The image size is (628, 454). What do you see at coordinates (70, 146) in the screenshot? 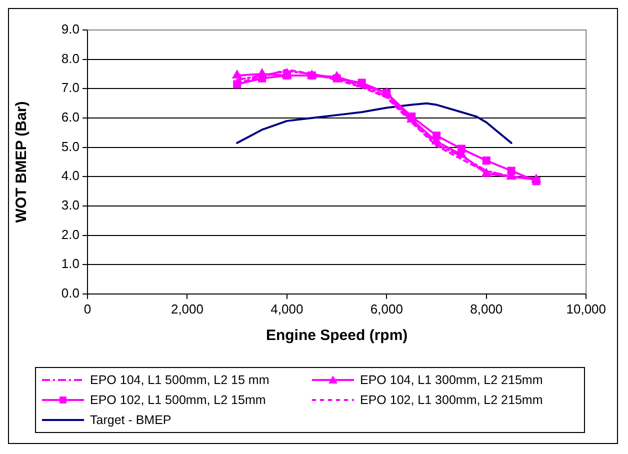
I see `y-tick-label: 5.0` at bounding box center [70, 146].